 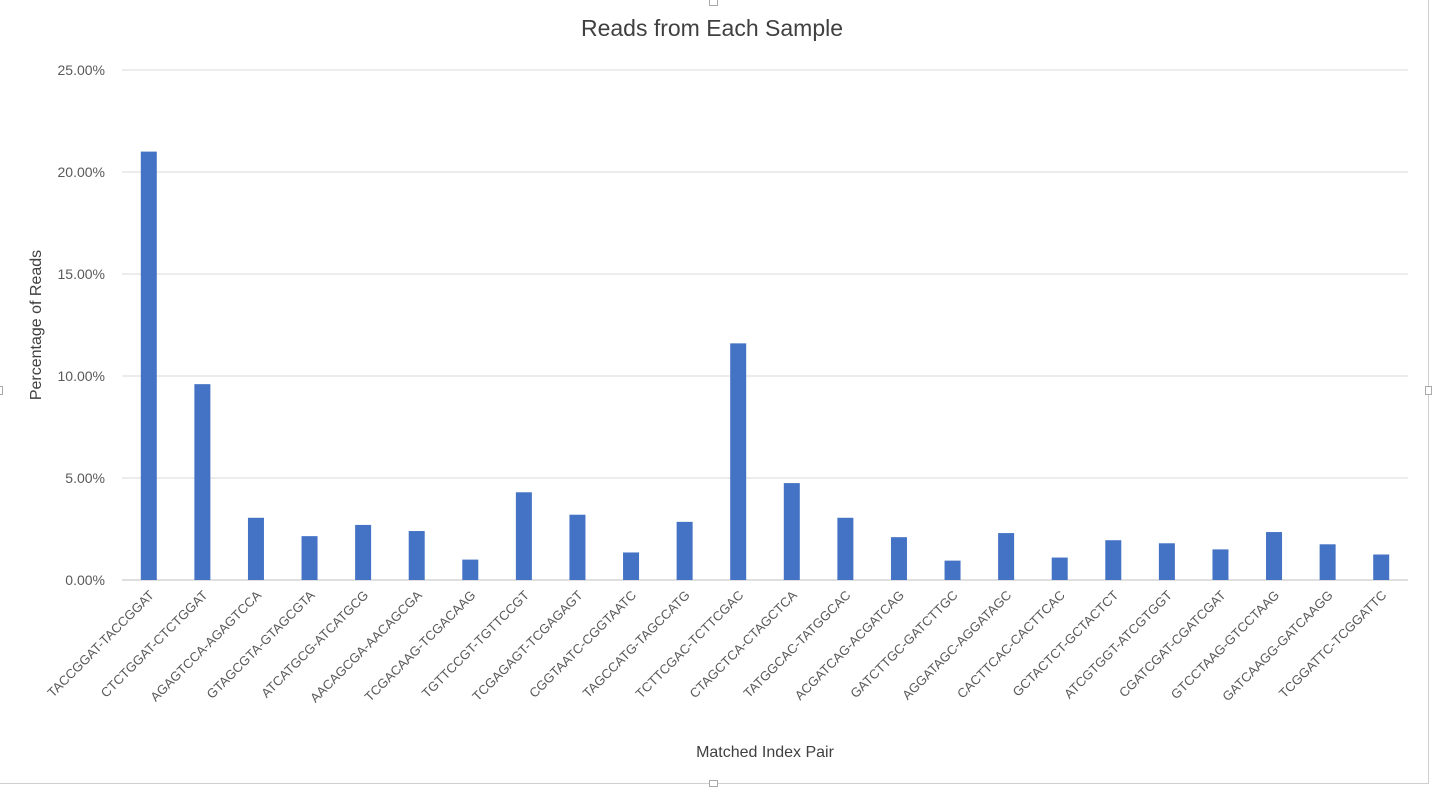 I want to click on x-tick-label: AACAGCGA-AACAGCGA, so click(x=366, y=646).